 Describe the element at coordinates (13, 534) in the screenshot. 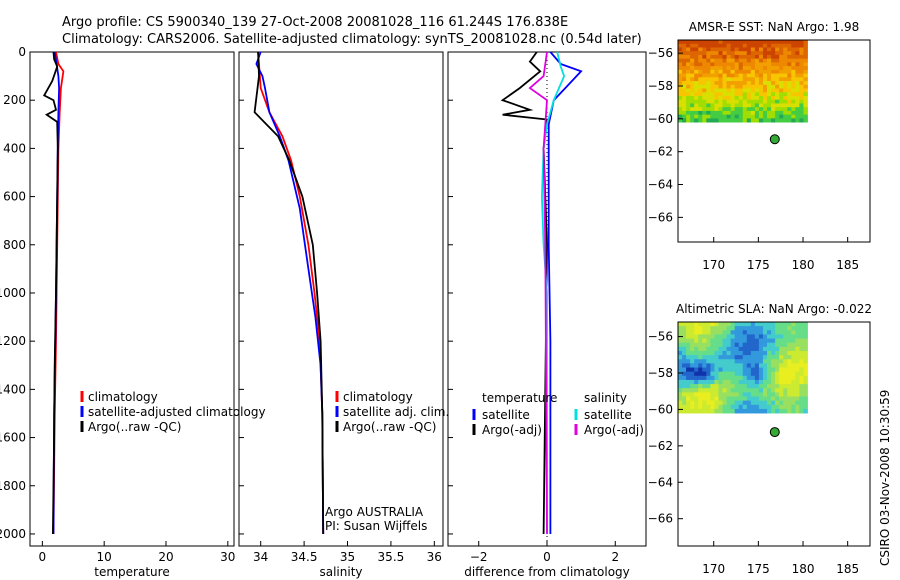

I see `depth-tick-label: 2000` at that location.